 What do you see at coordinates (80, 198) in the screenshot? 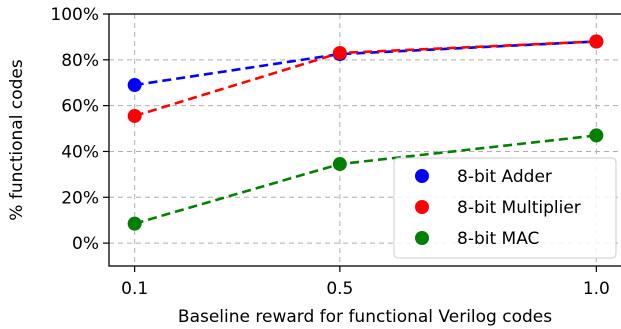
I see `y-tick-label: 20%` at bounding box center [80, 198].